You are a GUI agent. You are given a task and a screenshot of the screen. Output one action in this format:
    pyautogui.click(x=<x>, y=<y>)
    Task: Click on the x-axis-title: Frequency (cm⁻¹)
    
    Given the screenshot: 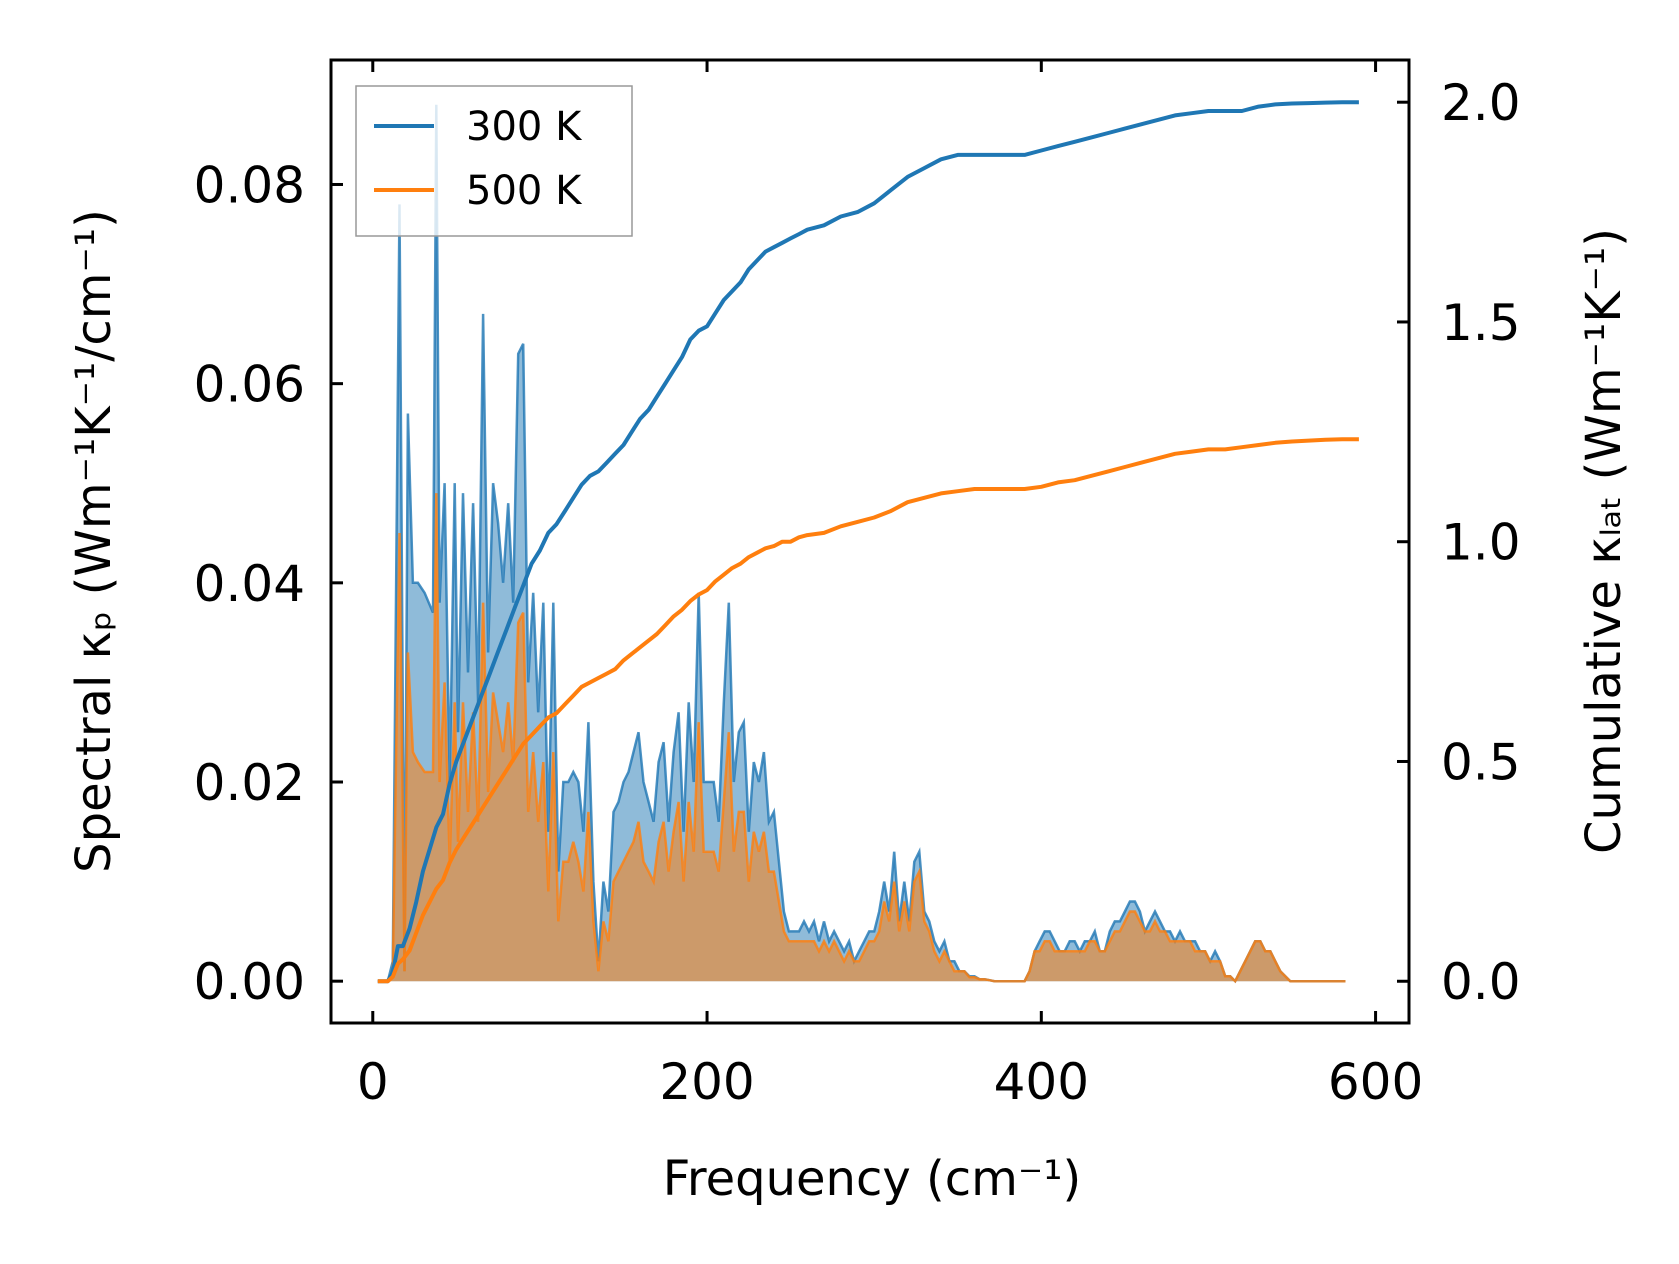 What is the action you would take?
    pyautogui.click(x=872, y=1179)
    